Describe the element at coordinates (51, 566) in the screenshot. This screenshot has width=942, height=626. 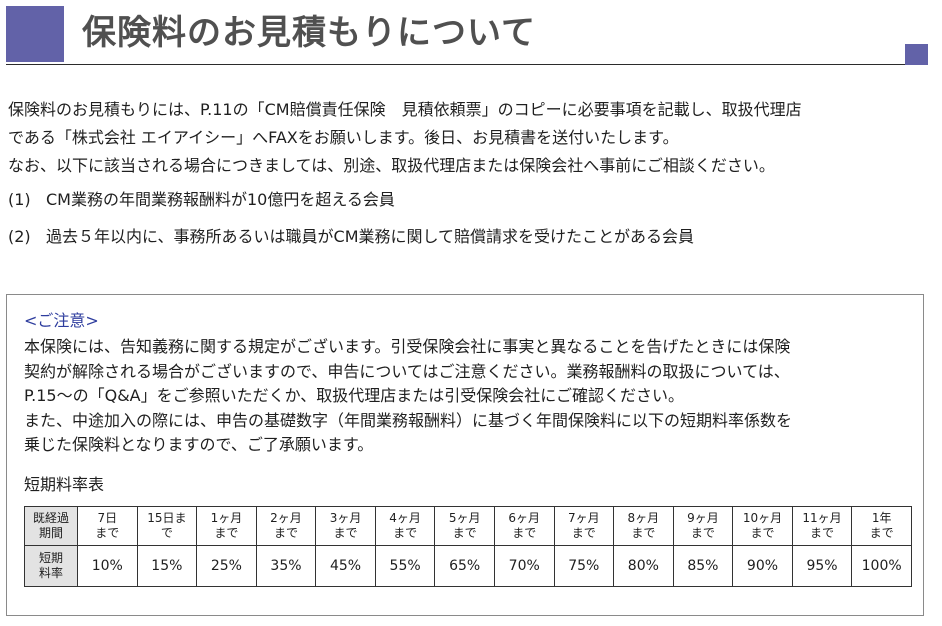
I see `rate-row-label: 短期 料率` at that location.